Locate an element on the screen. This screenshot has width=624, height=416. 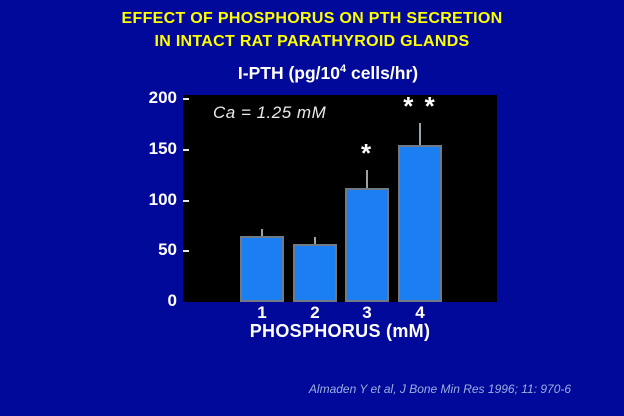
y-tick-label: 50 is located at coordinates (167, 250).